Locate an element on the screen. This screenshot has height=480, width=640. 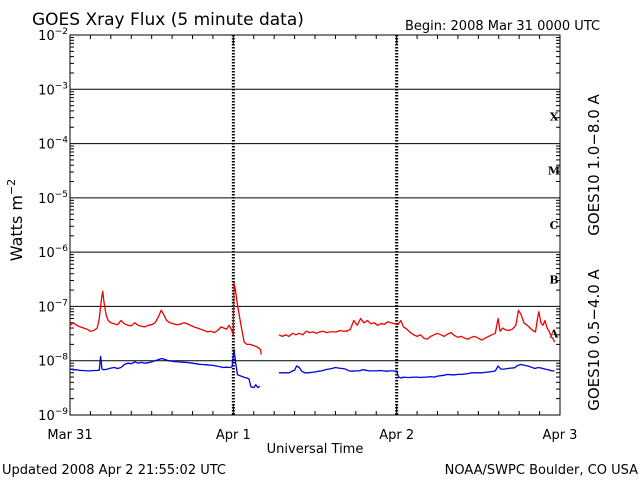
y-tick-label: 10⁻³ is located at coordinates (53, 89).